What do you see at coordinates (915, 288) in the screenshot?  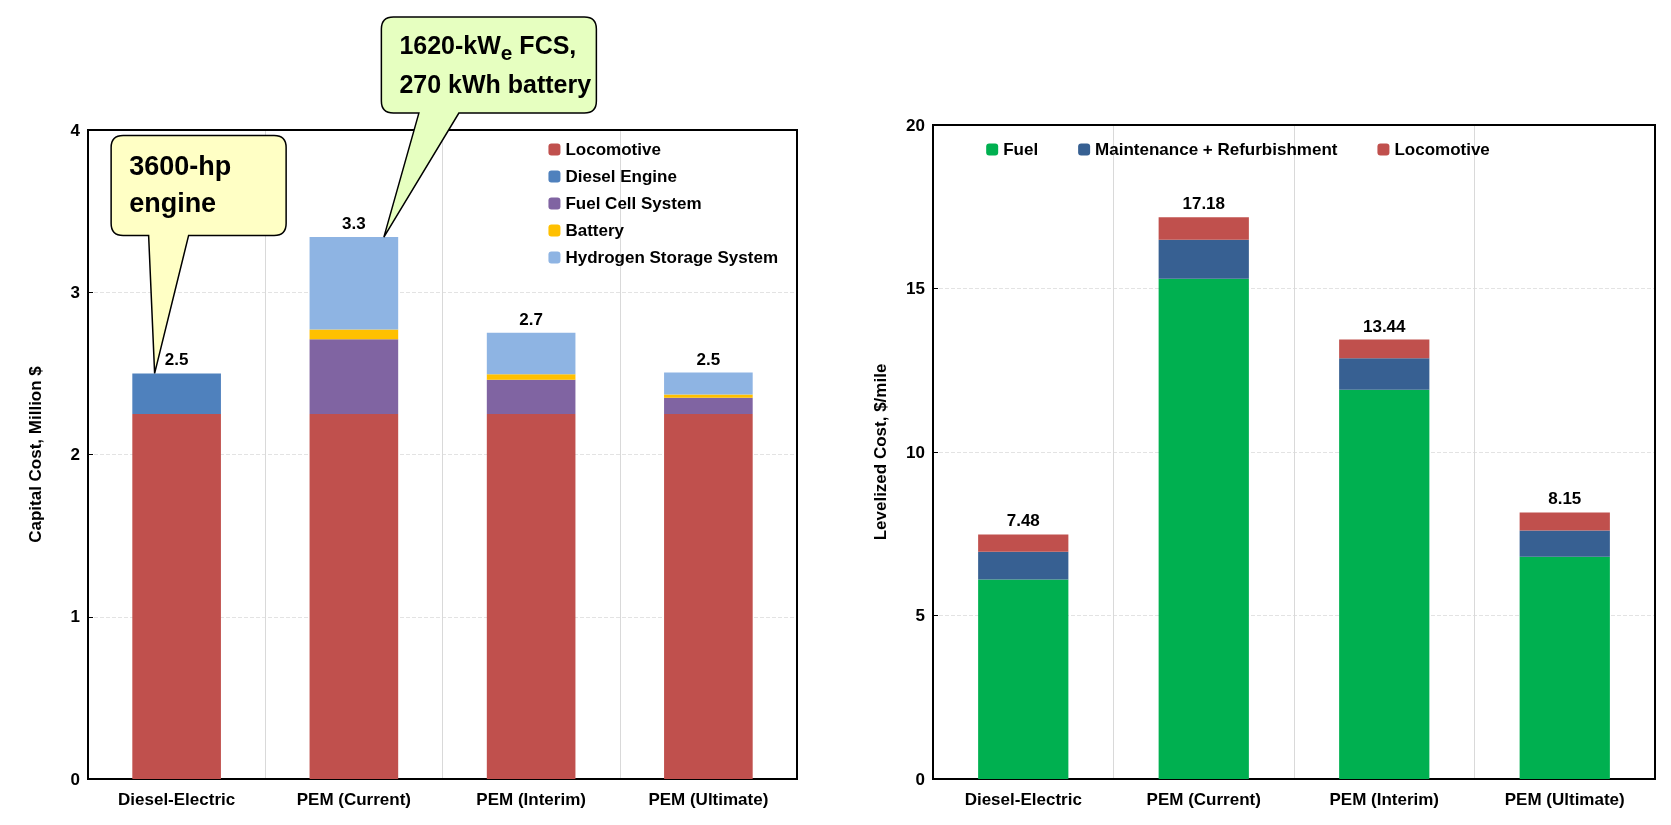 I see `y-tick-label: 15` at bounding box center [915, 288].